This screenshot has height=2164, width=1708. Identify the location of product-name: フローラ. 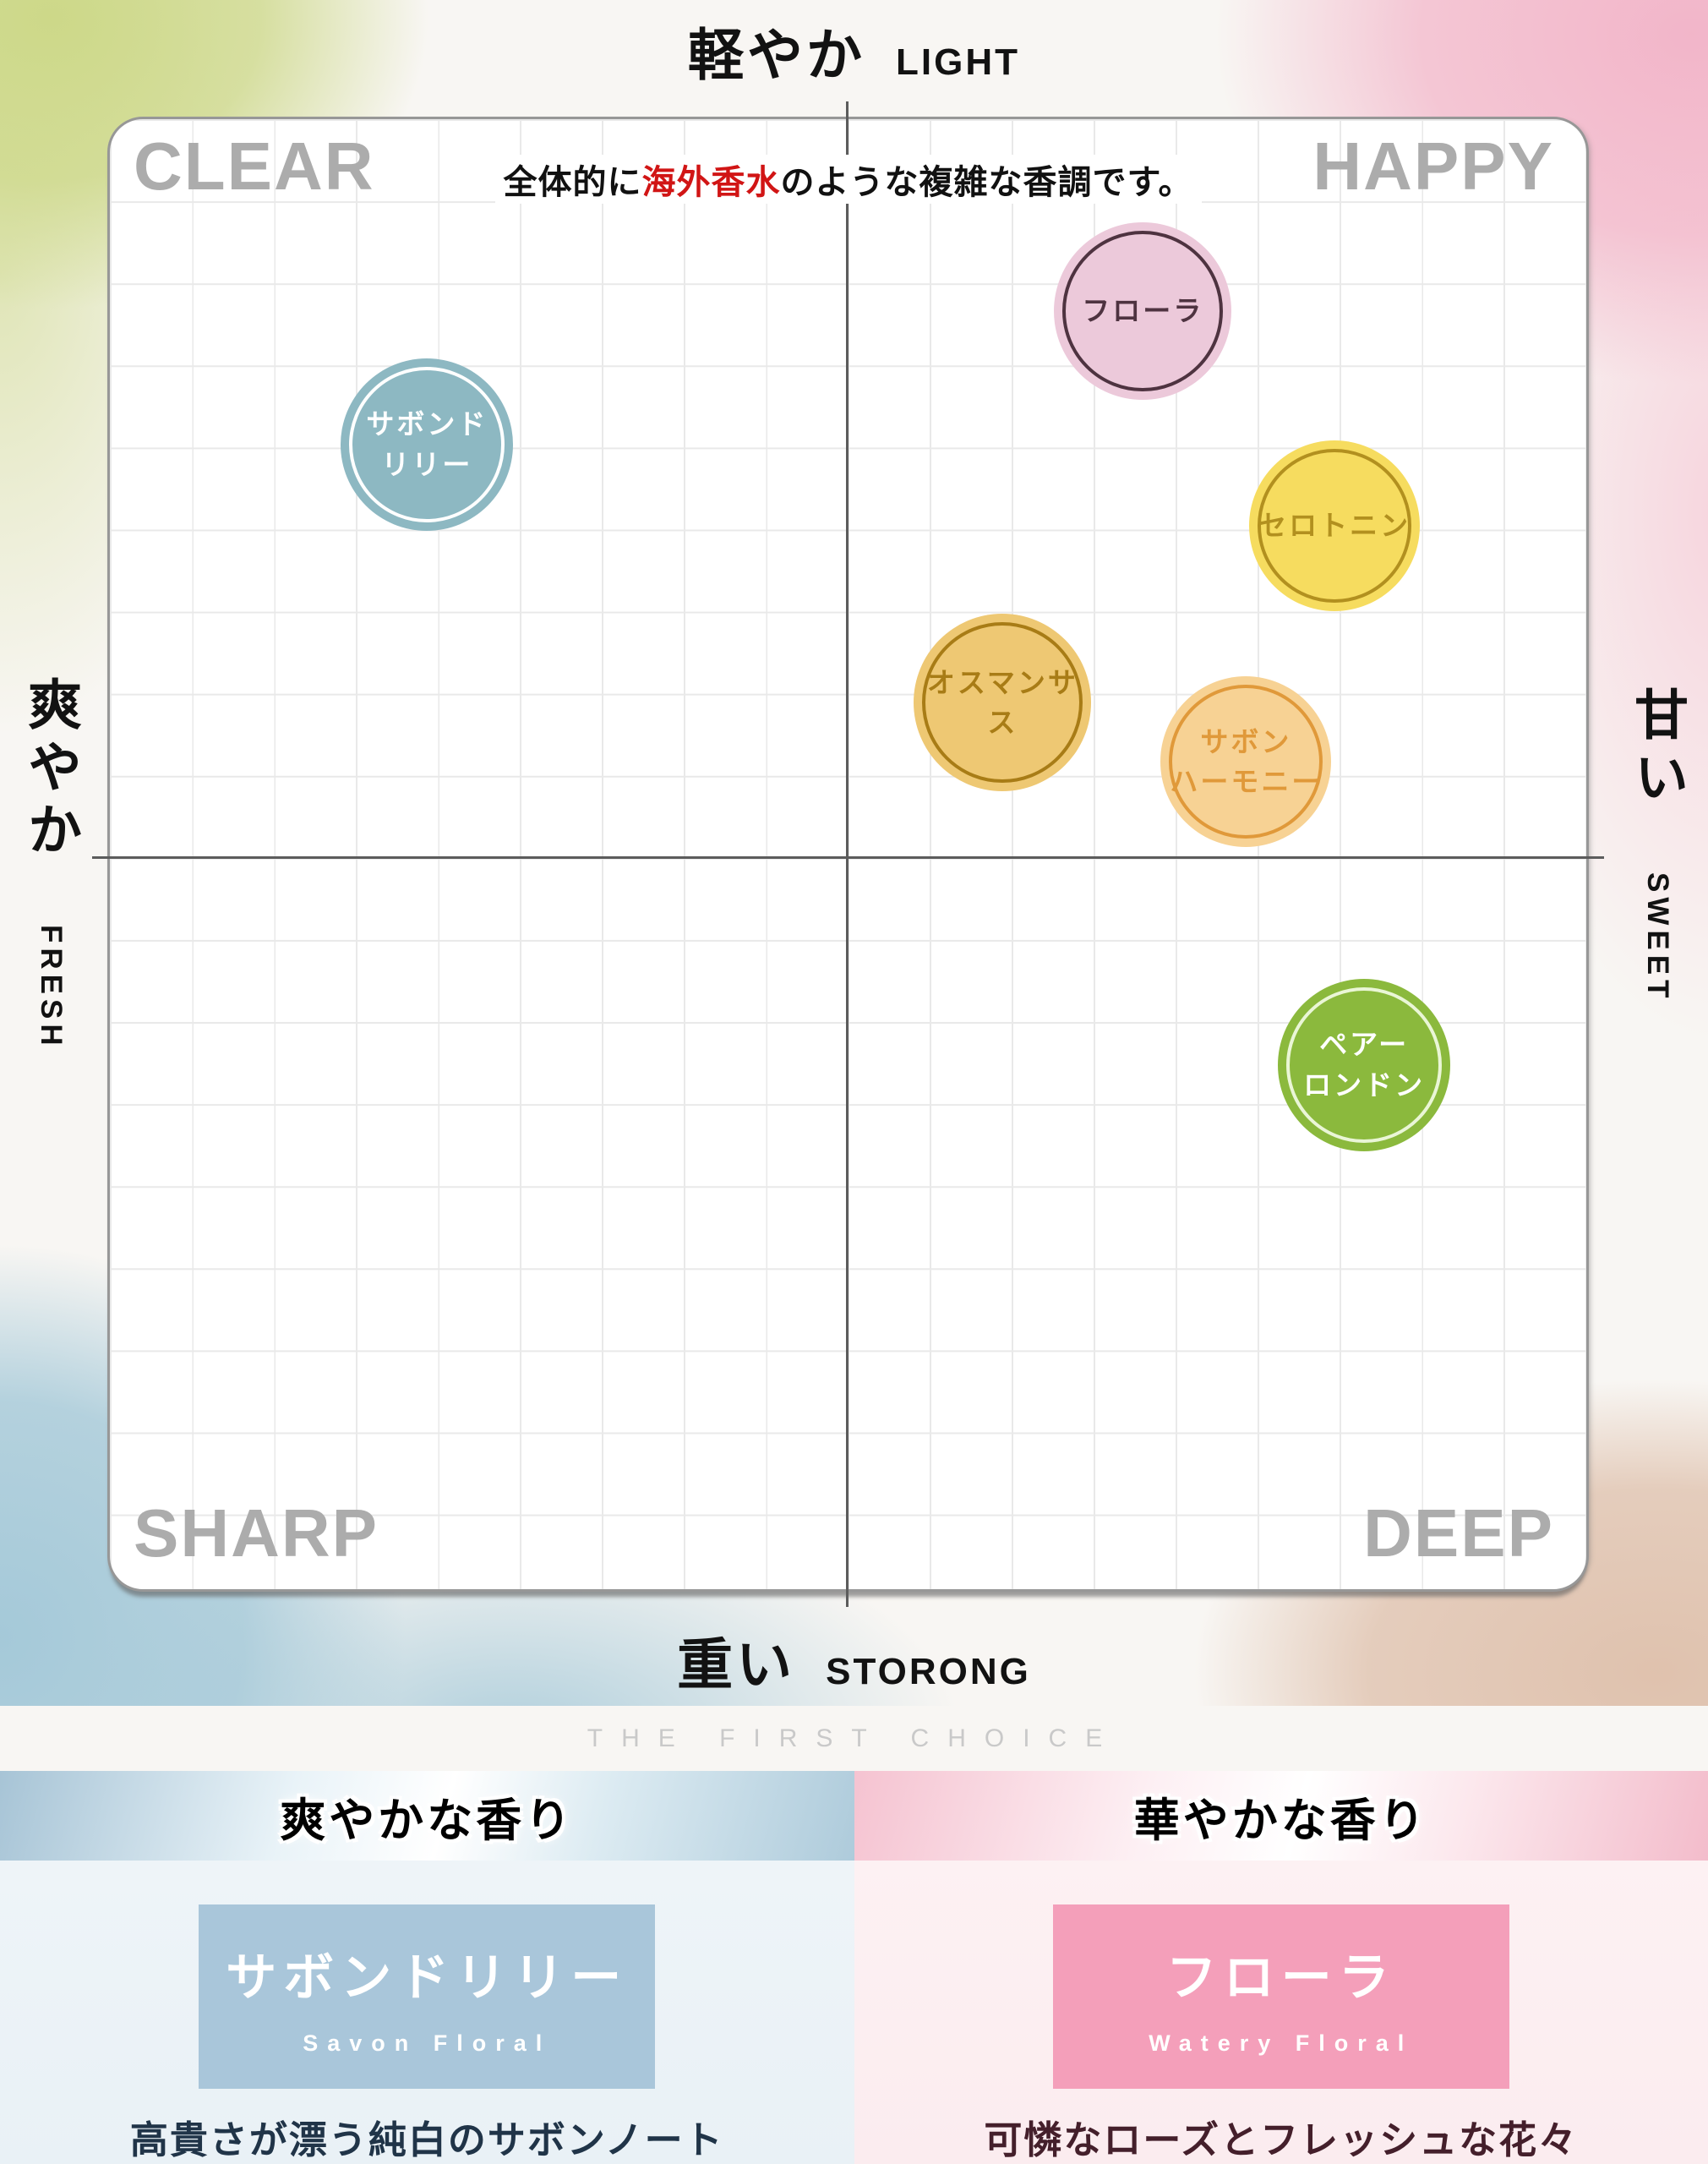
(1280, 1978).